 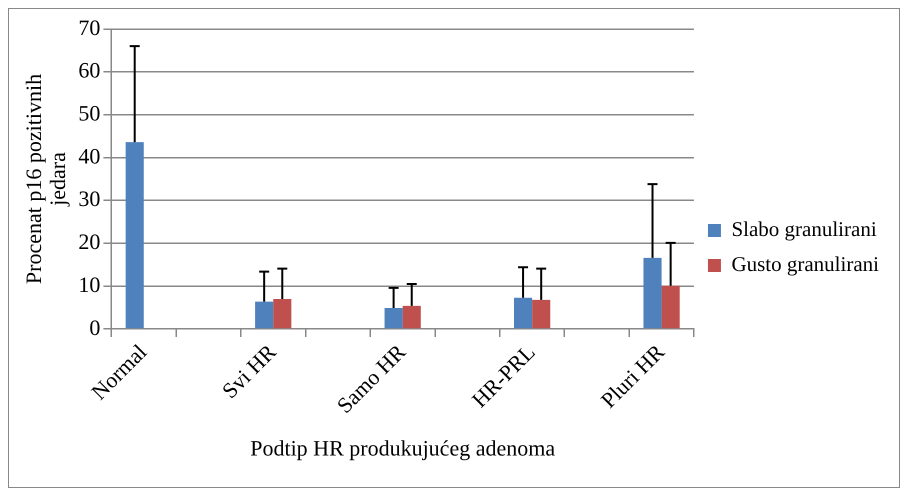 What do you see at coordinates (89, 241) in the screenshot?
I see `y-tick-label: 20` at bounding box center [89, 241].